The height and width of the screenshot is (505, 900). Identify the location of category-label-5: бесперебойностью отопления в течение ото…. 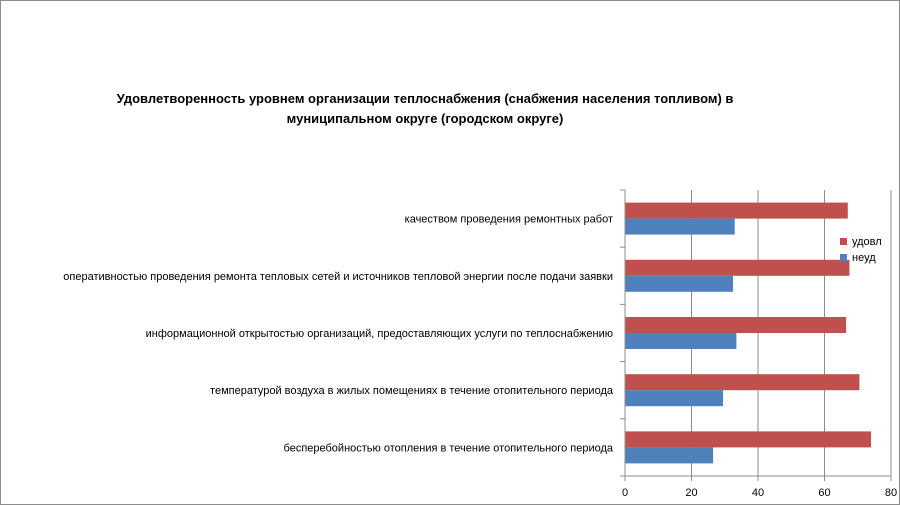
(449, 448).